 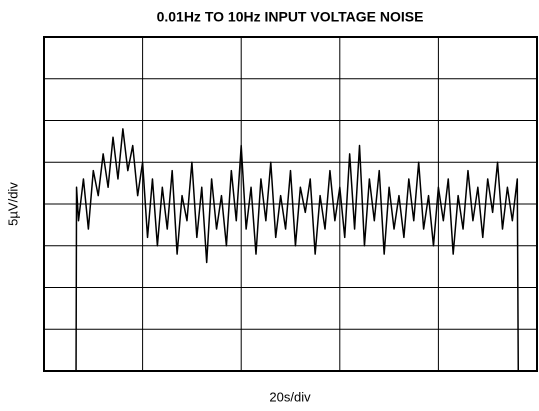 I want to click on y-axis-label: 5µV/div, so click(x=12, y=204).